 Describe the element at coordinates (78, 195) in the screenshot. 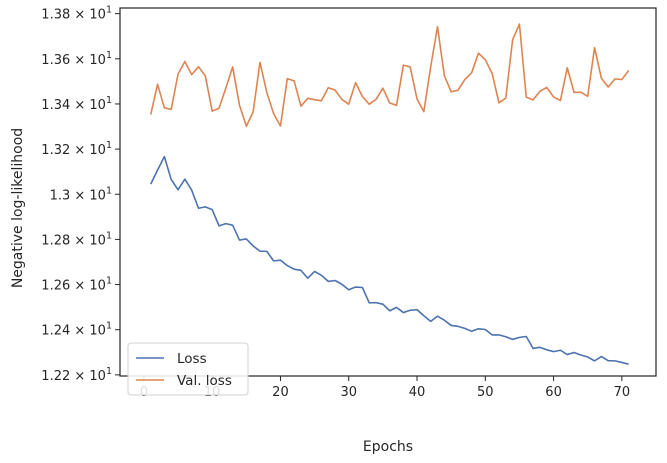

I see `y-tick-mantissa: 1.3 × 10` at that location.